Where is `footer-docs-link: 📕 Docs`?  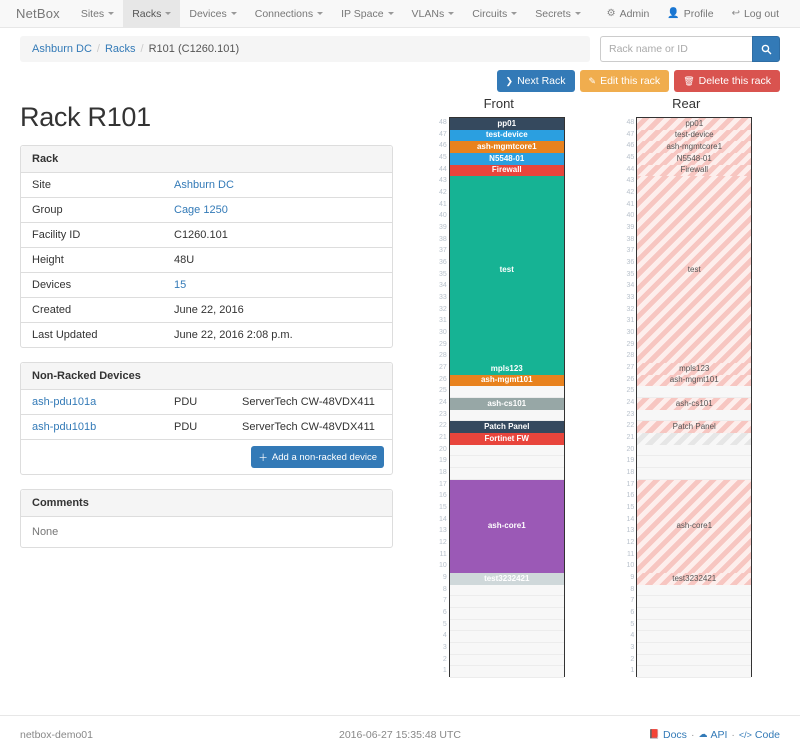 footer-docs-link: 📕 Docs is located at coordinates (668, 735).